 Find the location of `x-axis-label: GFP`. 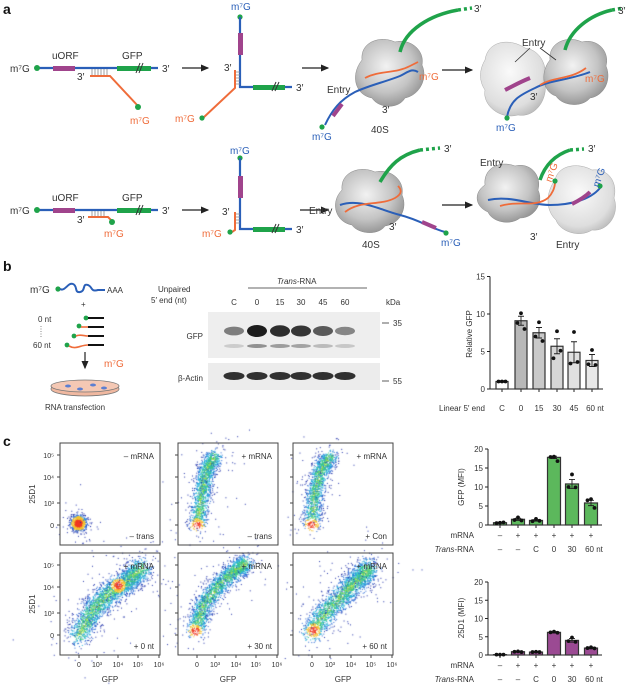

x-axis-label: GFP is located at coordinates (228, 679).